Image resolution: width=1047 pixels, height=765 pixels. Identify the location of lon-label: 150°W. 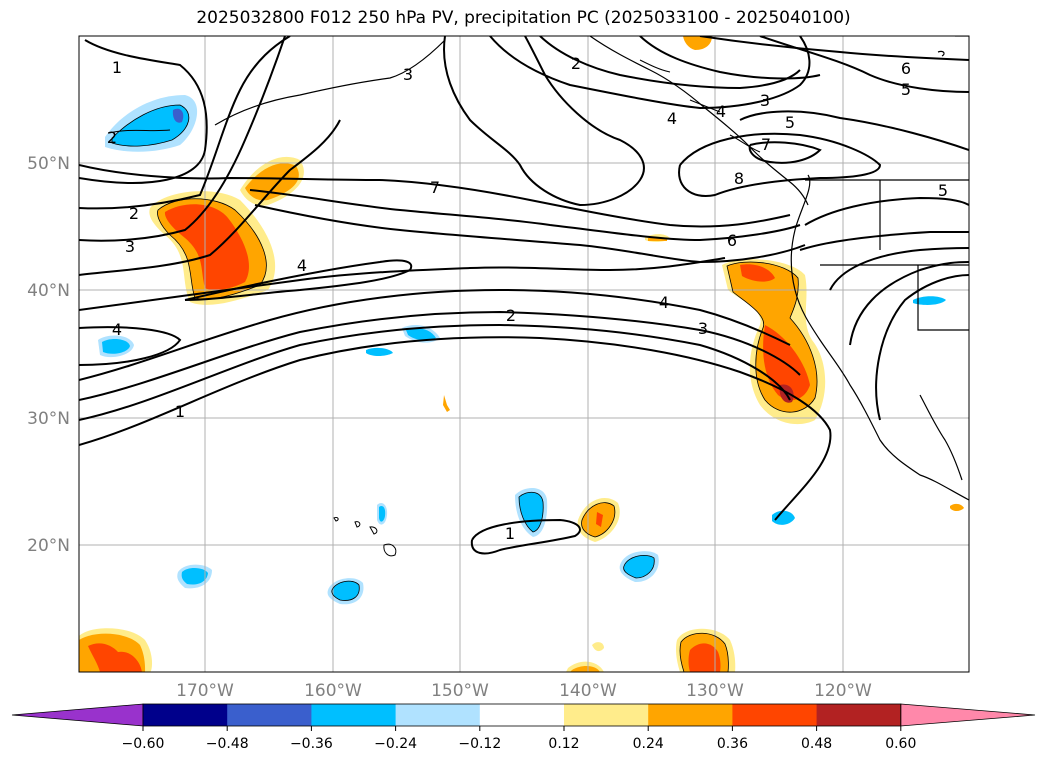
(460, 691).